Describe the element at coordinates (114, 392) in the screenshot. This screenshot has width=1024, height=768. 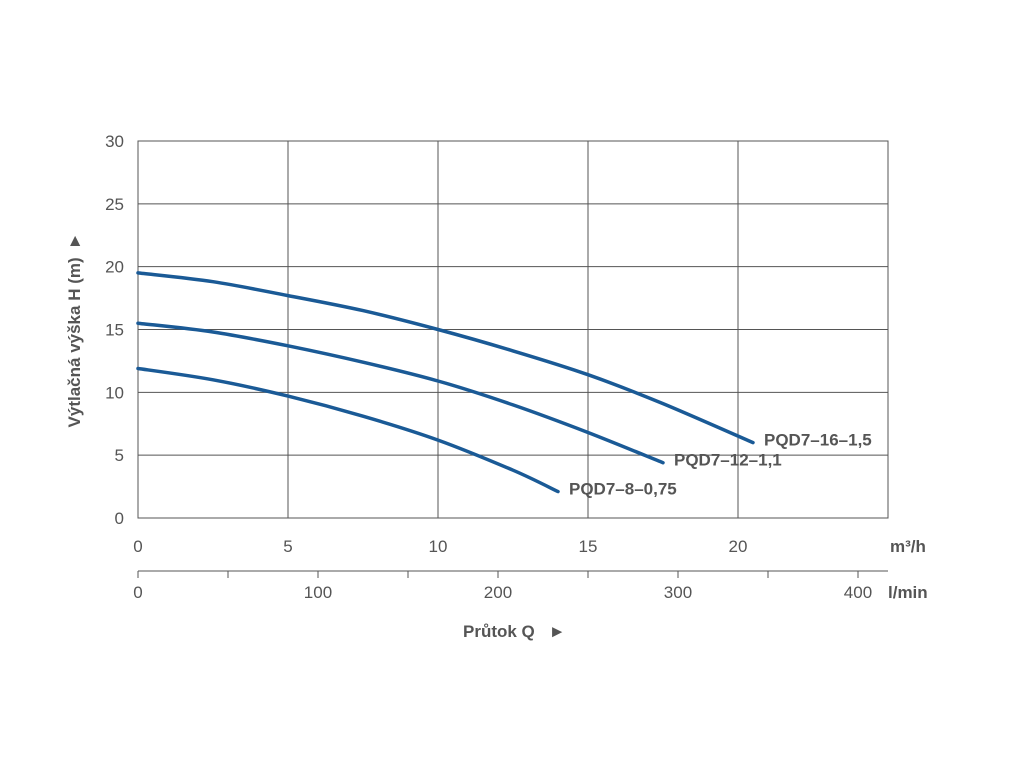
I see `y-tick-label: 10` at that location.